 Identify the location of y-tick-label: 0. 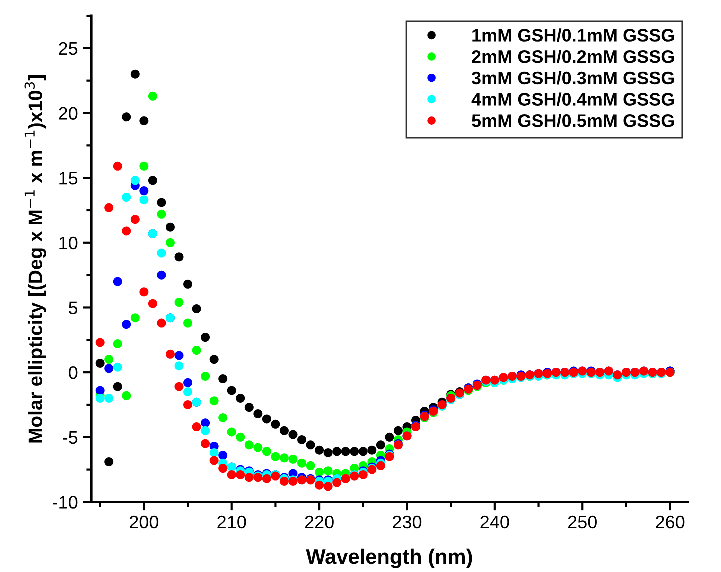
(73, 373).